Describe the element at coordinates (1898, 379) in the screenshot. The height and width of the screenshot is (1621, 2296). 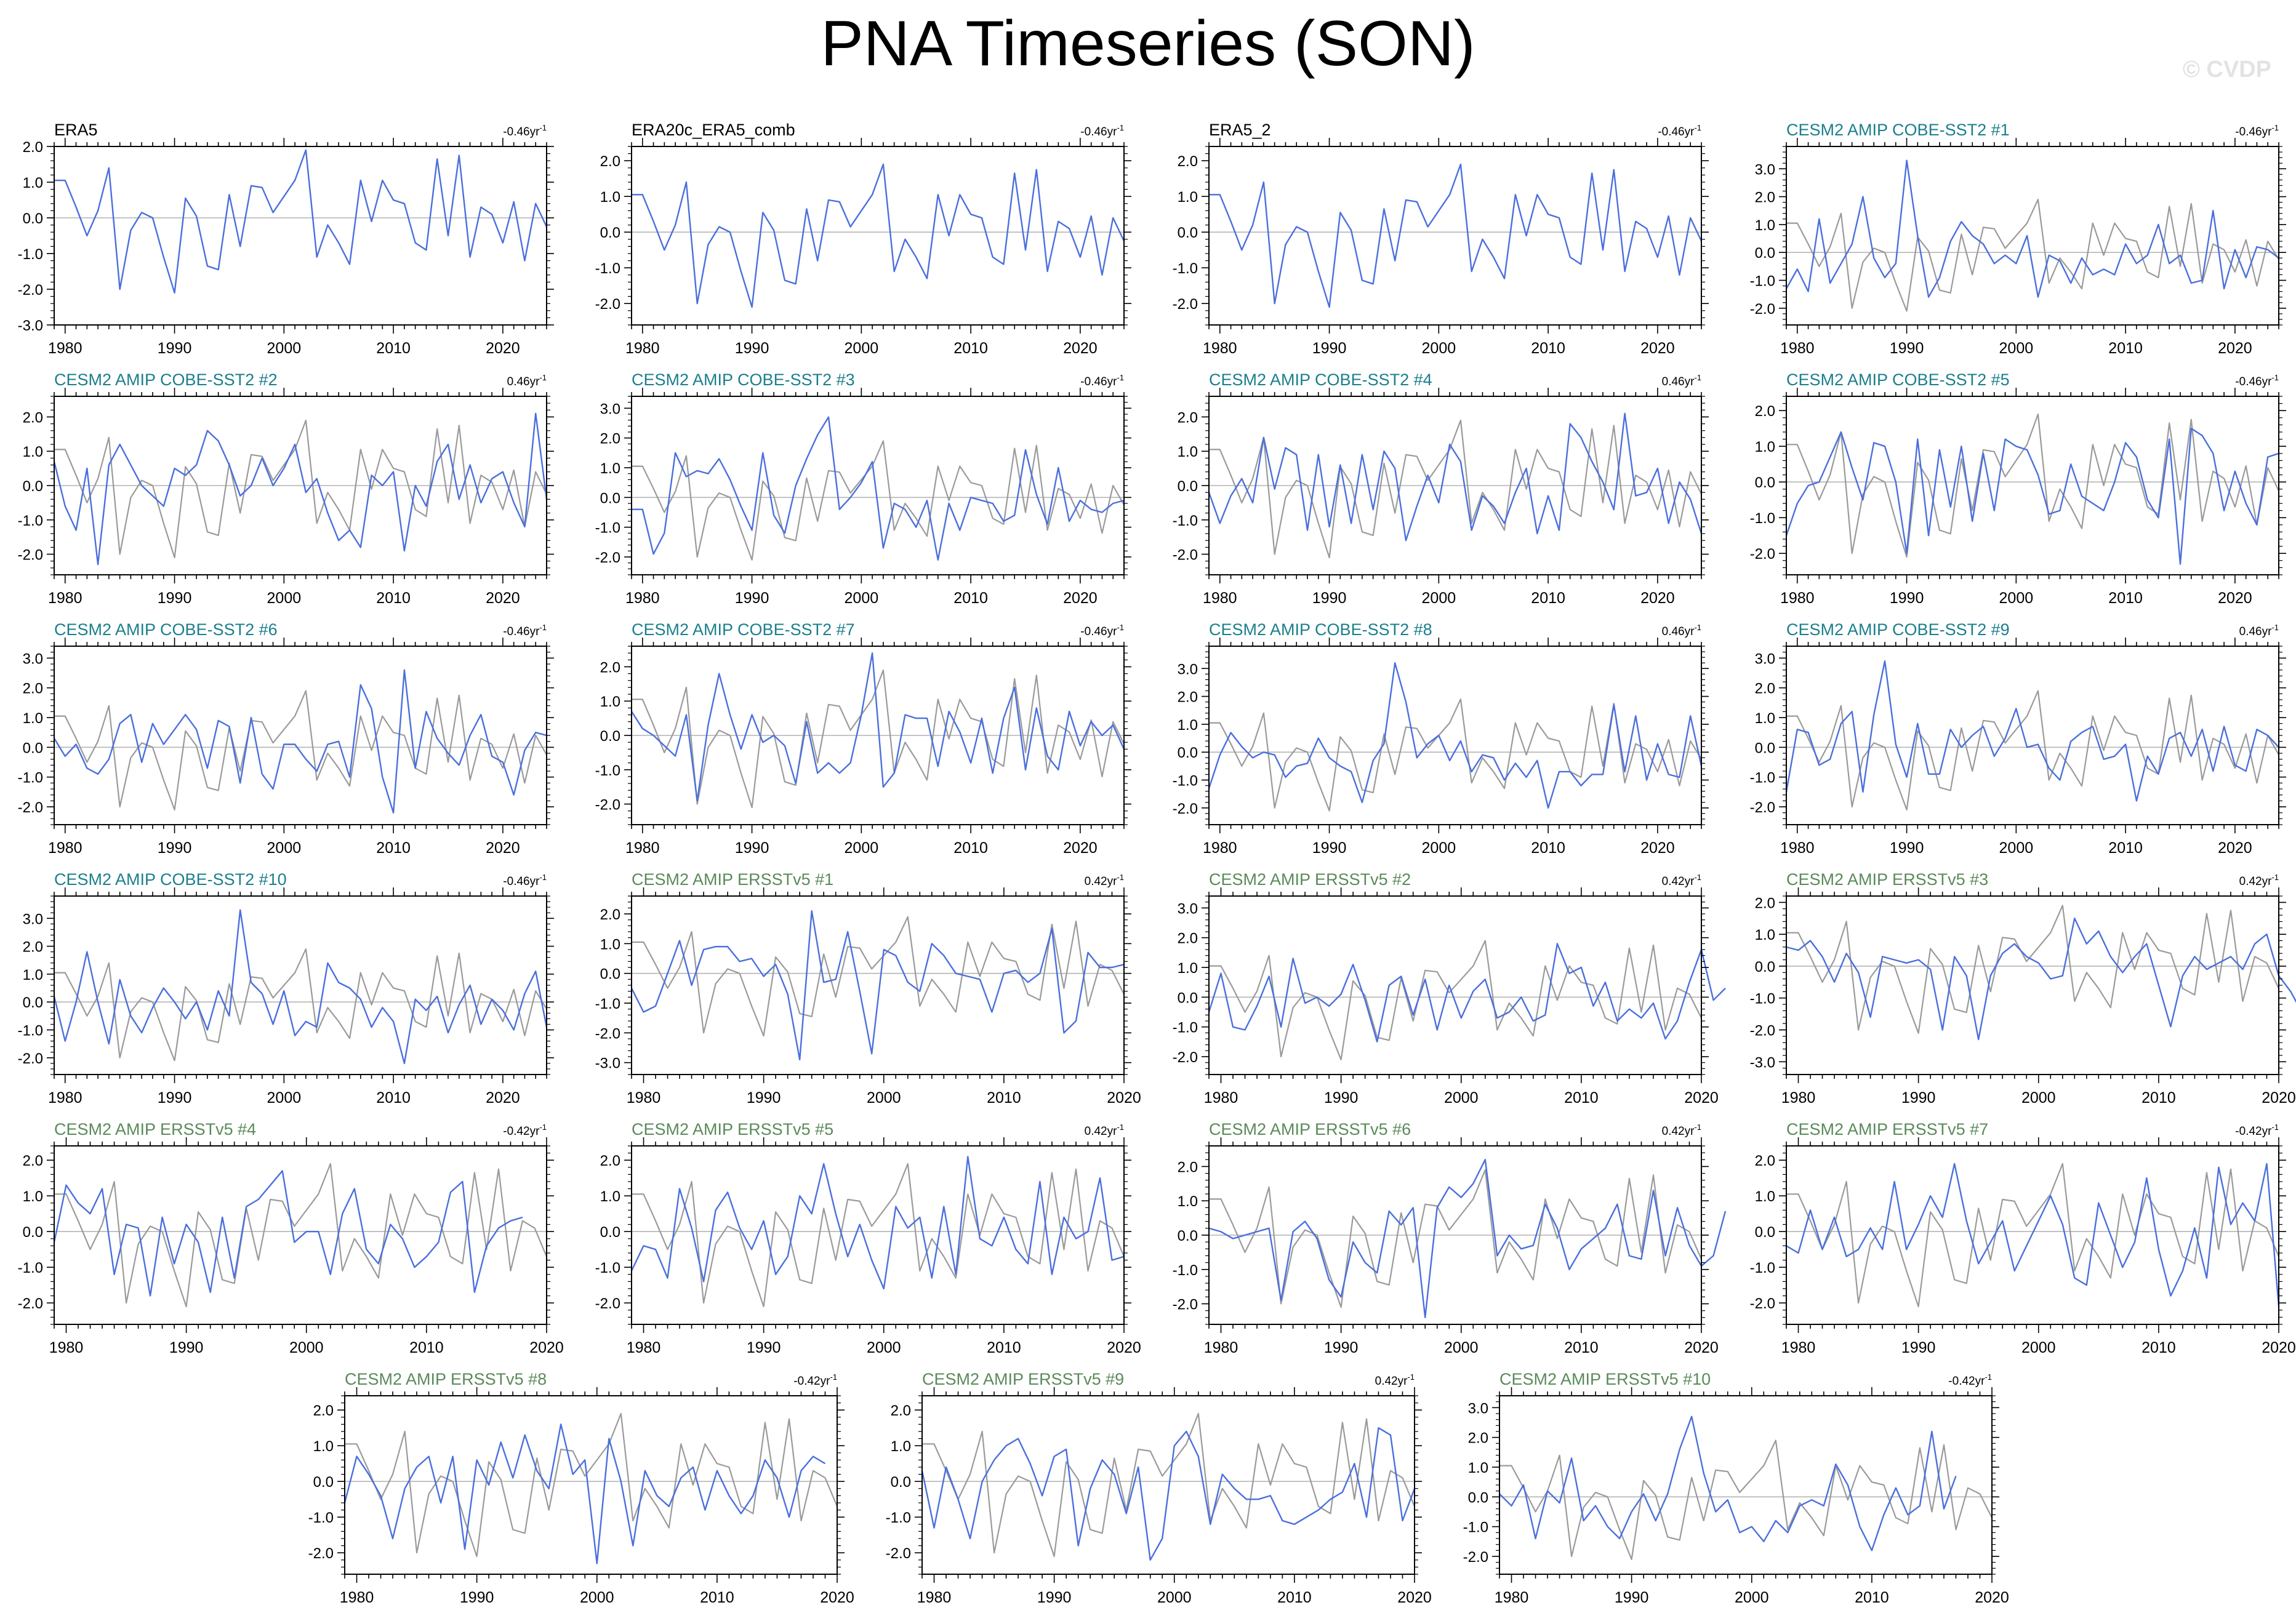
I see `panel-title: CESM2 AMIP COBE-SST2 #5` at that location.